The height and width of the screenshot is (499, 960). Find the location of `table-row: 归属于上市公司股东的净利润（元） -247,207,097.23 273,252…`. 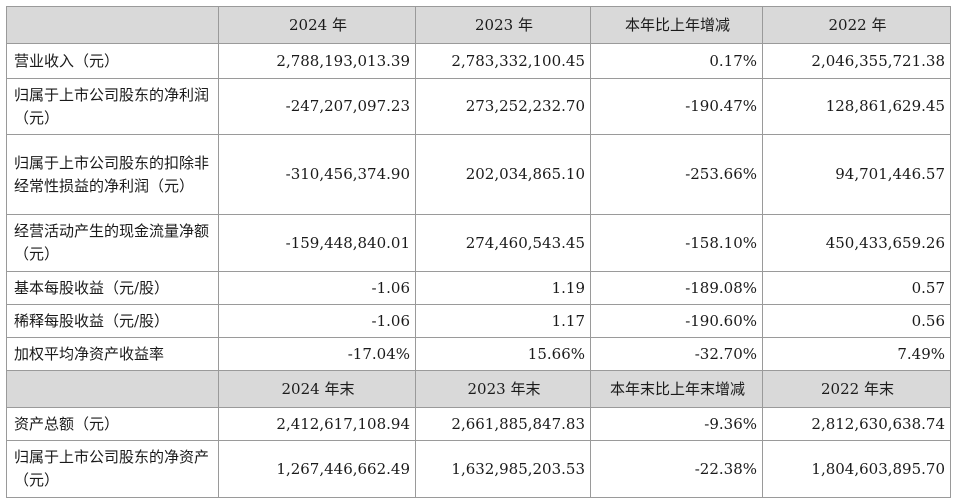

table-row: 归属于上市公司股东的净利润（元） -247,207,097.23 273,252… is located at coordinates (478, 106).